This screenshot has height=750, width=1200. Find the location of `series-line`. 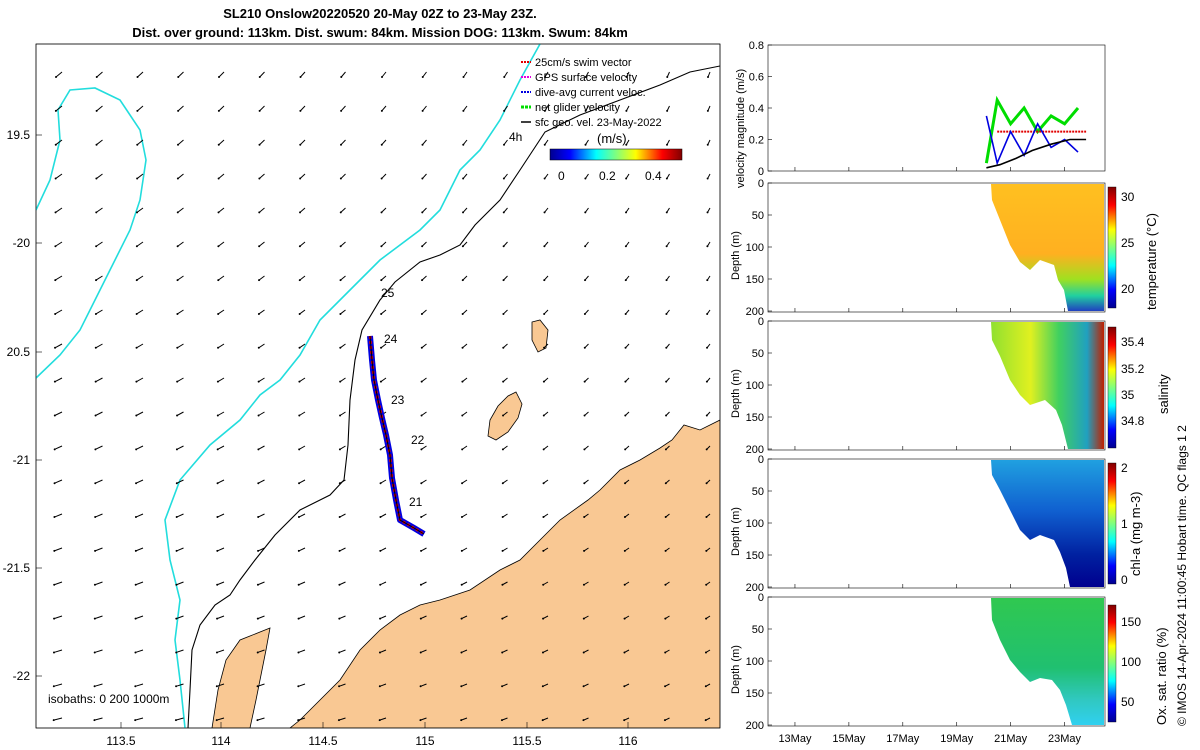

series-line is located at coordinates (1032, 129).